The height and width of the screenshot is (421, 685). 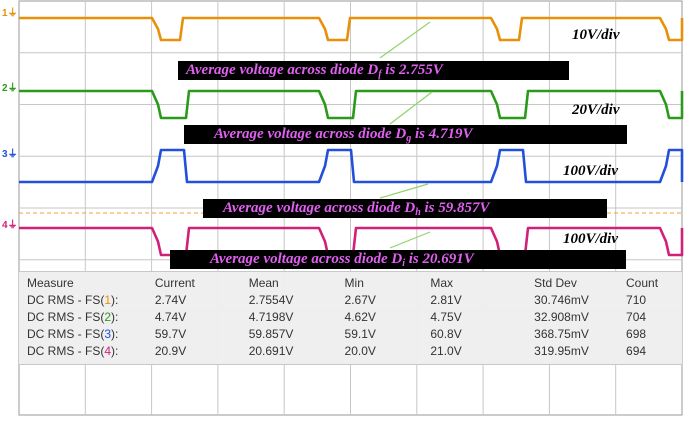 I want to click on annotation-arrows, so click(x=406, y=135).